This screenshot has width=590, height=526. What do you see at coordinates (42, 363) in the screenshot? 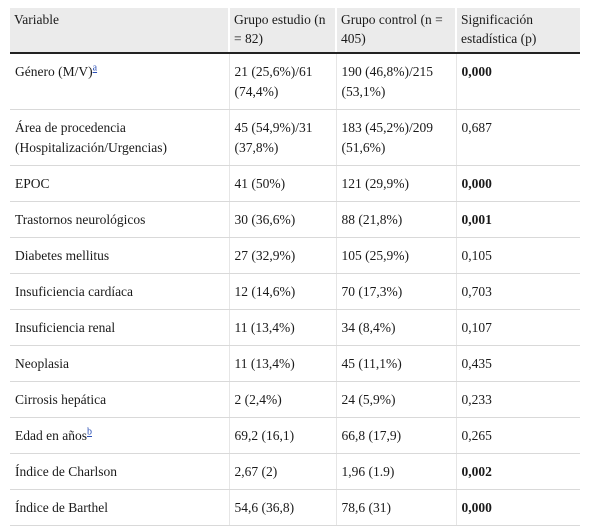
I see `variable-label: Neoplasia` at bounding box center [42, 363].